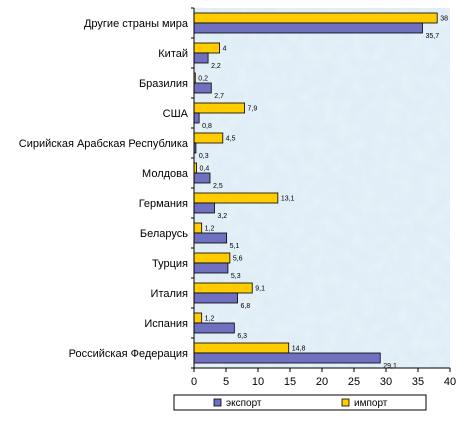 Image resolution: width=469 pixels, height=421 pixels. Describe the element at coordinates (444, 19) in the screenshot. I see `value-label-import: 38` at that location.